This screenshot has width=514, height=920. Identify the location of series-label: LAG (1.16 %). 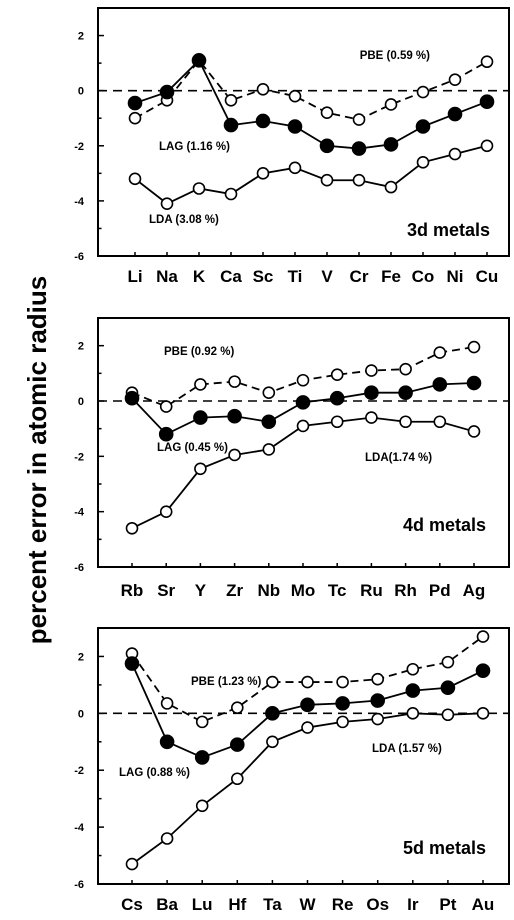
(194, 147).